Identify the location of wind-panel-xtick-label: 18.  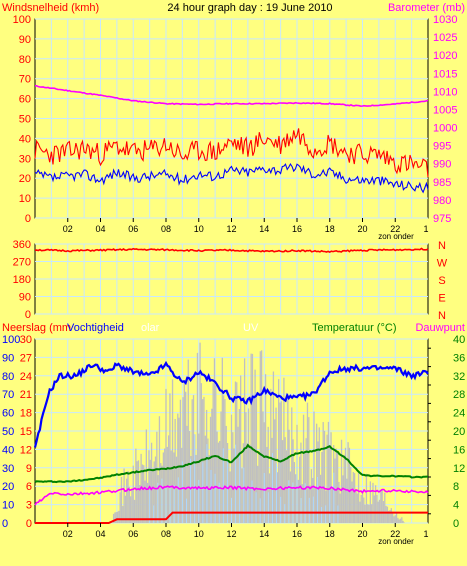
(330, 229).